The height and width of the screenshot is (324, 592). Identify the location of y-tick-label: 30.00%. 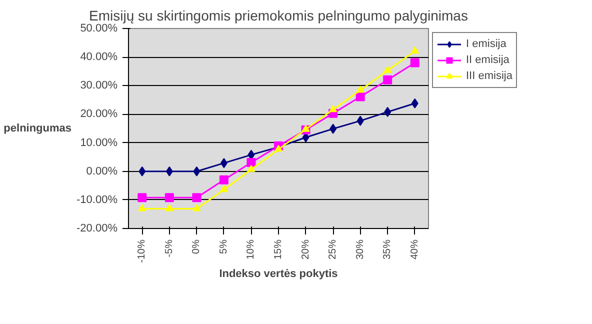
(99, 86).